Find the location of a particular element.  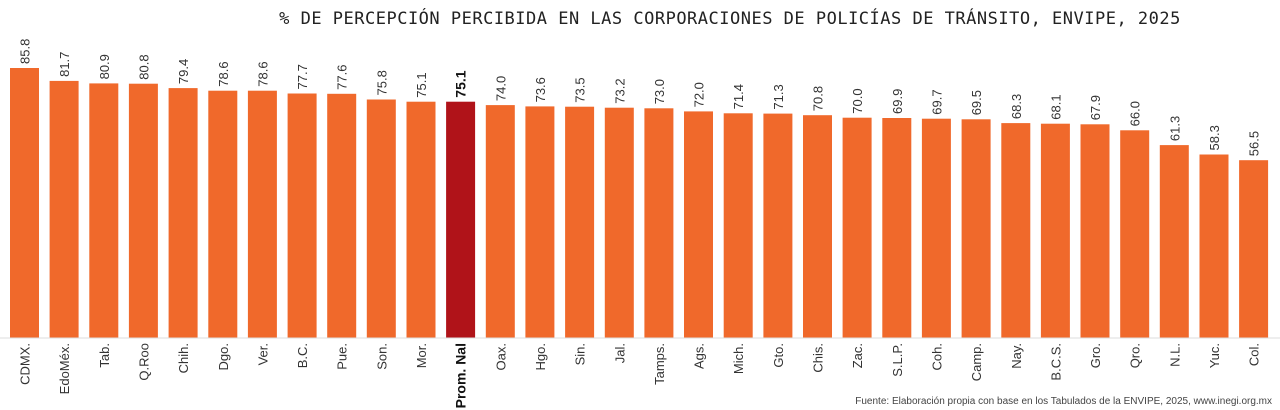

category-label: Oax. is located at coordinates (500, 356).